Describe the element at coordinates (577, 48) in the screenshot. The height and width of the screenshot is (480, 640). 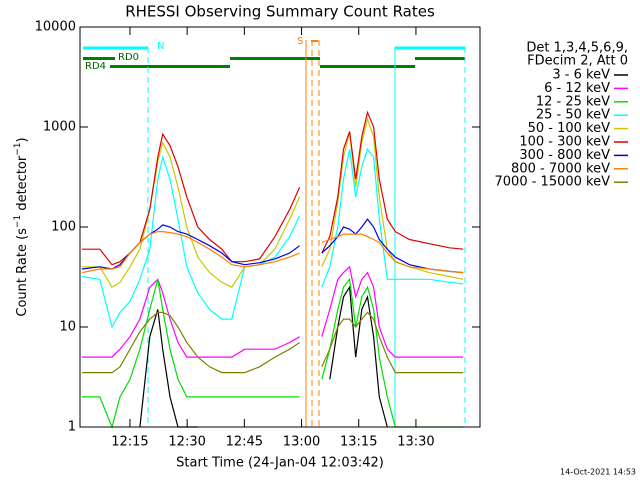
I see `legend-header: Det 1,3,4,5,6,9,` at that location.